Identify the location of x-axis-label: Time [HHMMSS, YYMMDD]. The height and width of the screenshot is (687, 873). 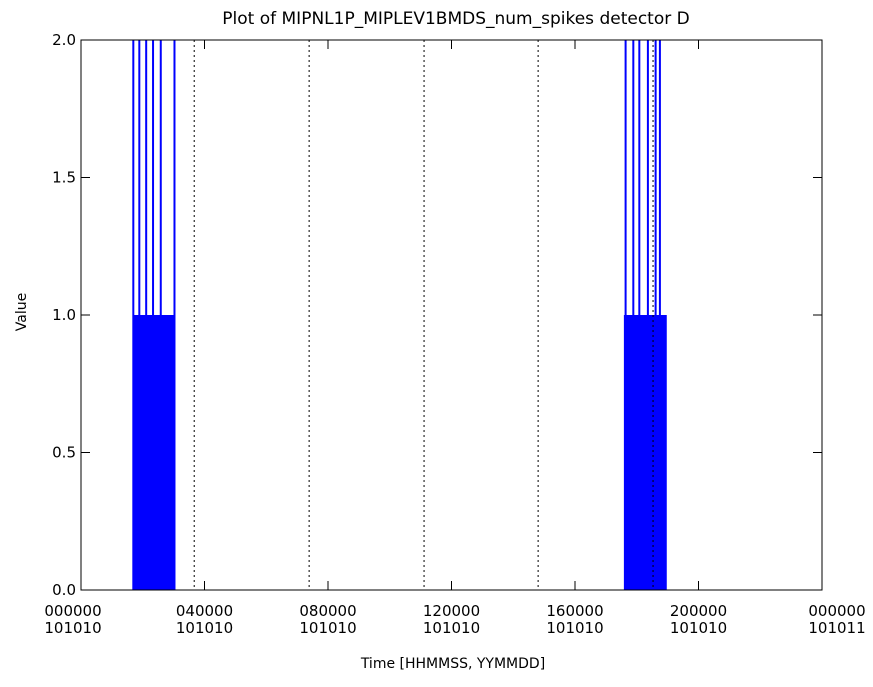
(452, 664).